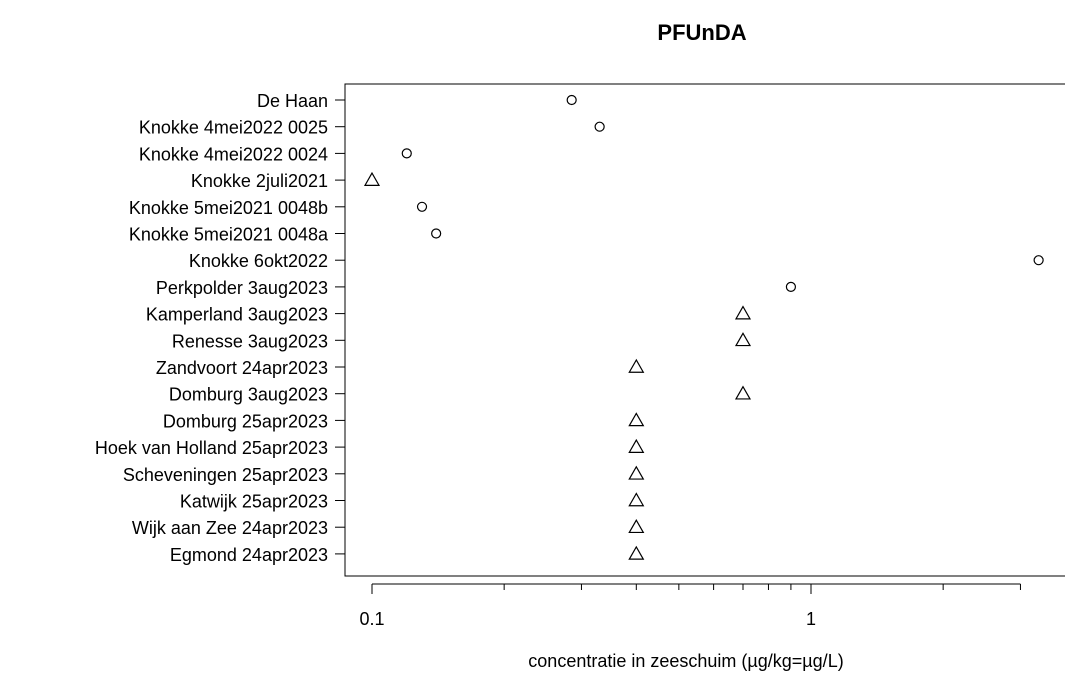 This screenshot has width=1065, height=684. Describe the element at coordinates (229, 235) in the screenshot. I see `y-tick-label: Knokke 5mei2021 0048a` at that location.